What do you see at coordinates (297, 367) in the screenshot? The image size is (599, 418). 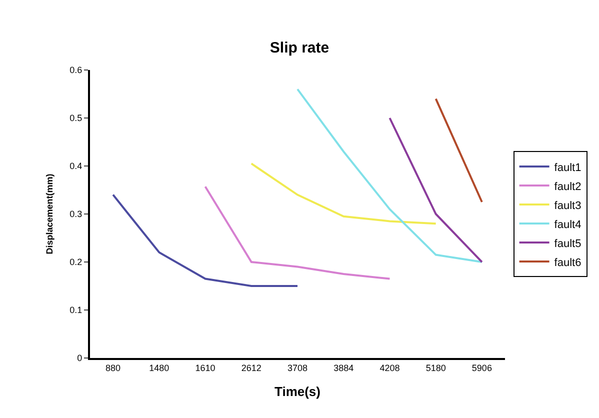 I see `x-tick-label: 3708` at bounding box center [297, 367].